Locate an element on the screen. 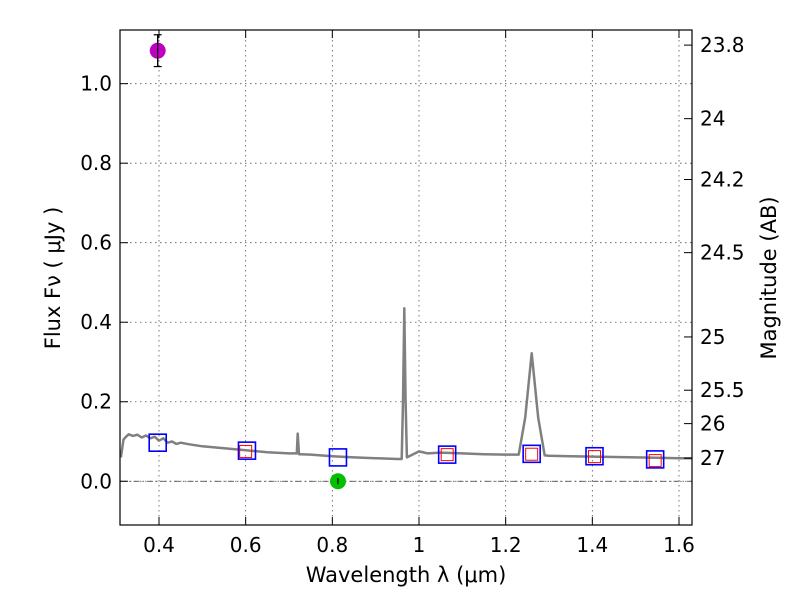 Image resolution: width=800 pixels, height=600 pixels. y-tick-label: 0.6 is located at coordinates (96, 243).